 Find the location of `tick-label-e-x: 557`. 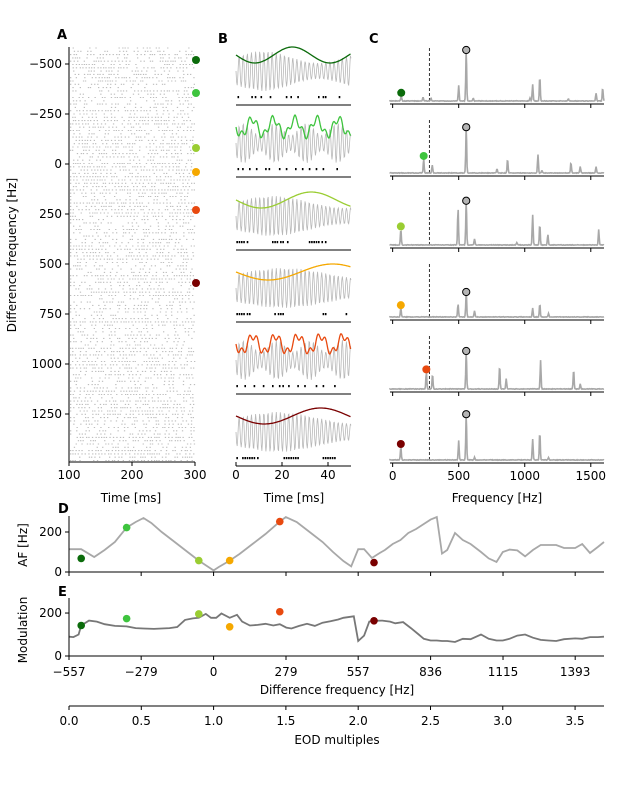

tick-label-e-x: 557 is located at coordinates (358, 672).